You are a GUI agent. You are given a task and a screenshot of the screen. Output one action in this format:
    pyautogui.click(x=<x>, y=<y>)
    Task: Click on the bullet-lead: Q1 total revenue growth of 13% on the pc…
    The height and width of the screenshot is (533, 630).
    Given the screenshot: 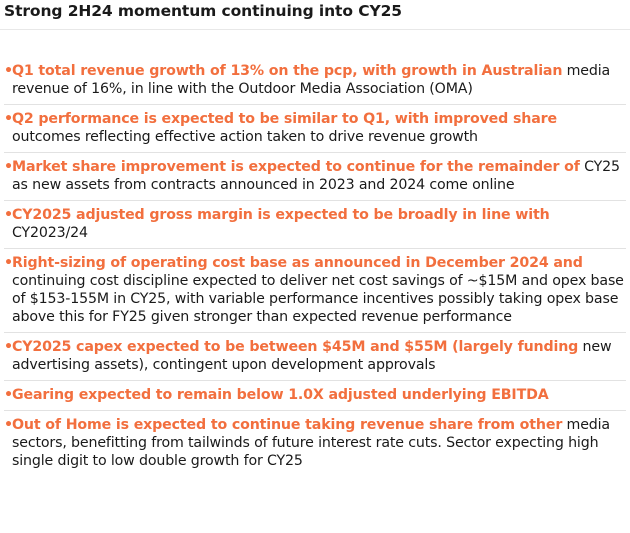 What is the action you would take?
    pyautogui.click(x=287, y=71)
    